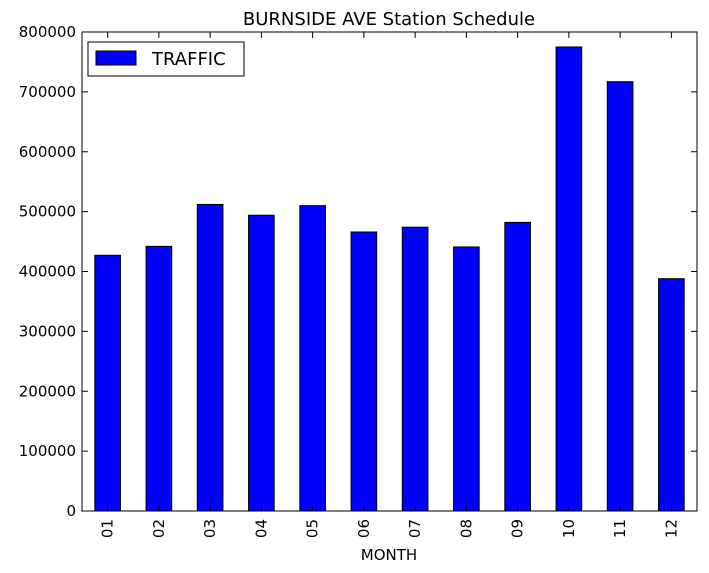 This screenshot has width=709, height=573. I want to click on x-tick-label: 09, so click(518, 528).